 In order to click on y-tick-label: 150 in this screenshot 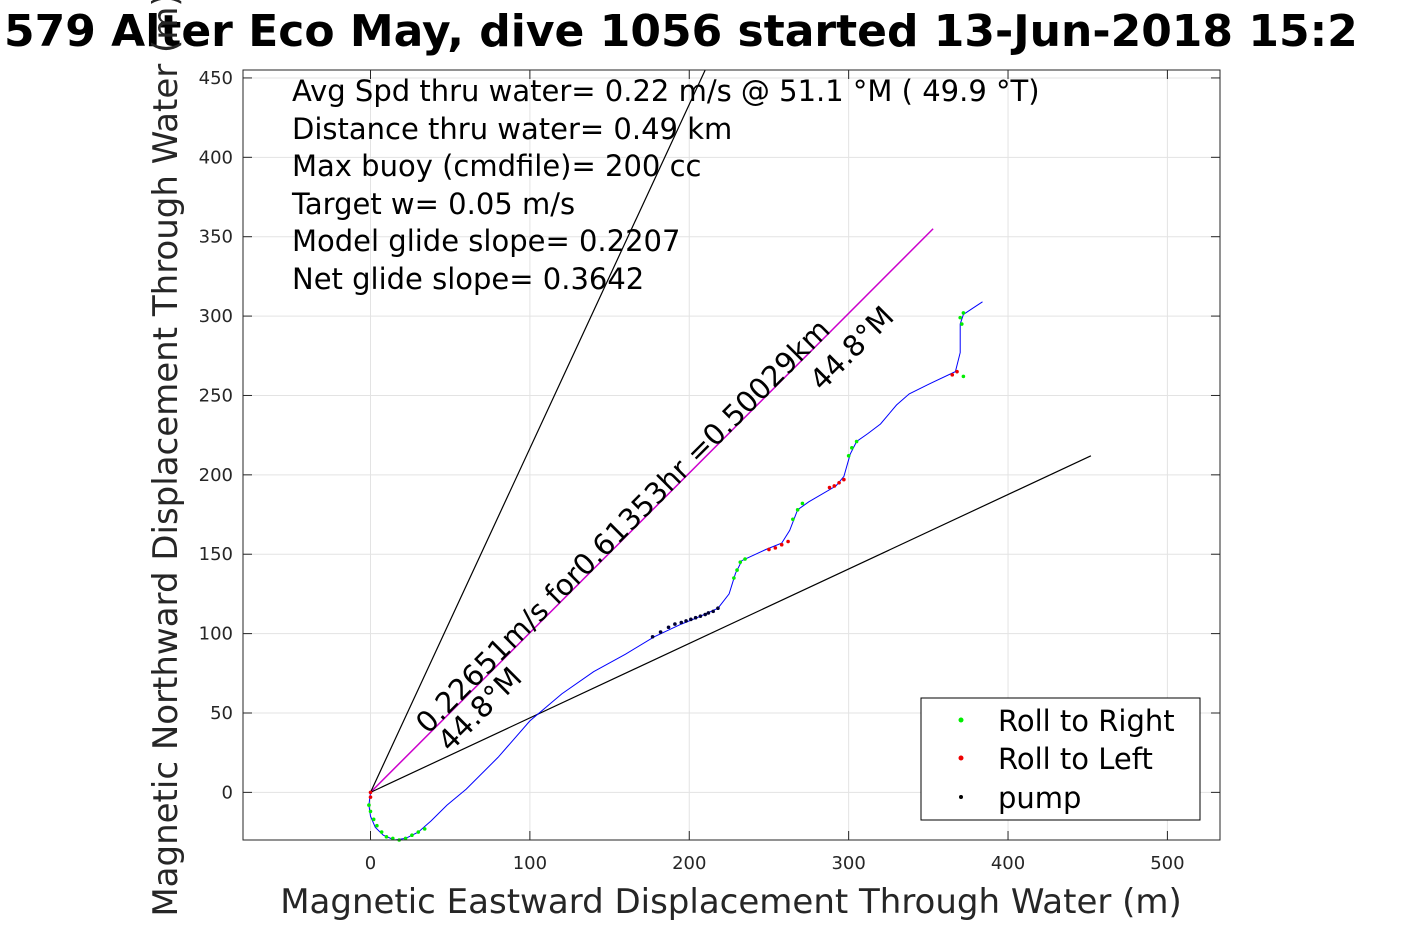, I will do `click(216, 554)`.